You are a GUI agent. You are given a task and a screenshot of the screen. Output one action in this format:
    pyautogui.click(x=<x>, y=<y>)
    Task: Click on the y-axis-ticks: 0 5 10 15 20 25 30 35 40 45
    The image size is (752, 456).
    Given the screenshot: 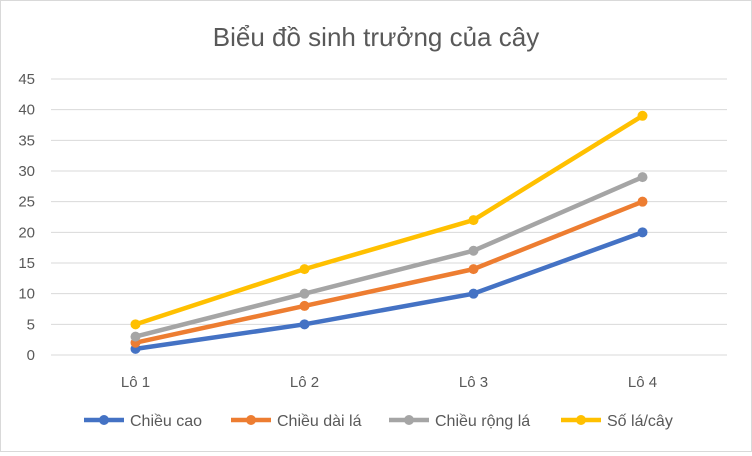 What is the action you would take?
    pyautogui.click(x=26, y=217)
    